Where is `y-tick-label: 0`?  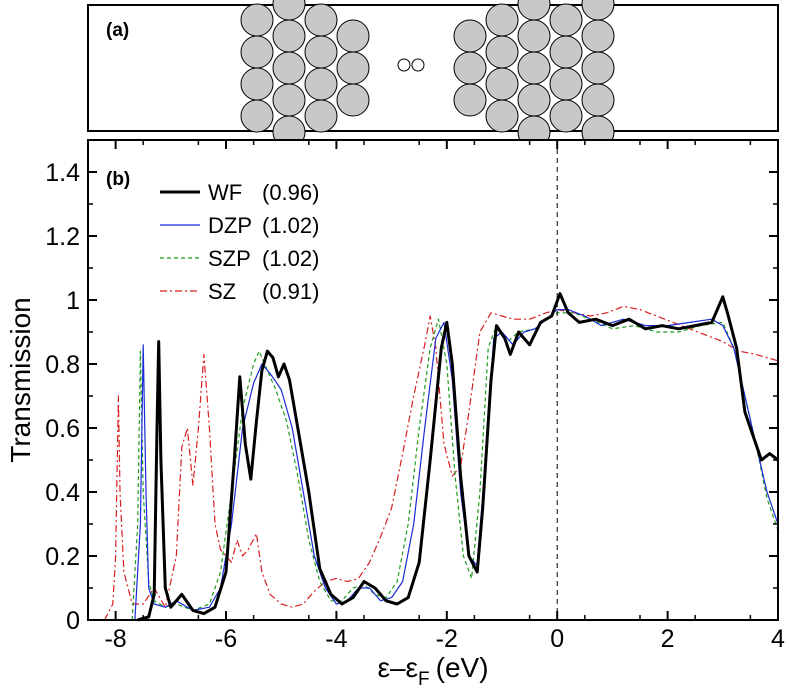
y-tick-label: 0 is located at coordinates (73, 621).